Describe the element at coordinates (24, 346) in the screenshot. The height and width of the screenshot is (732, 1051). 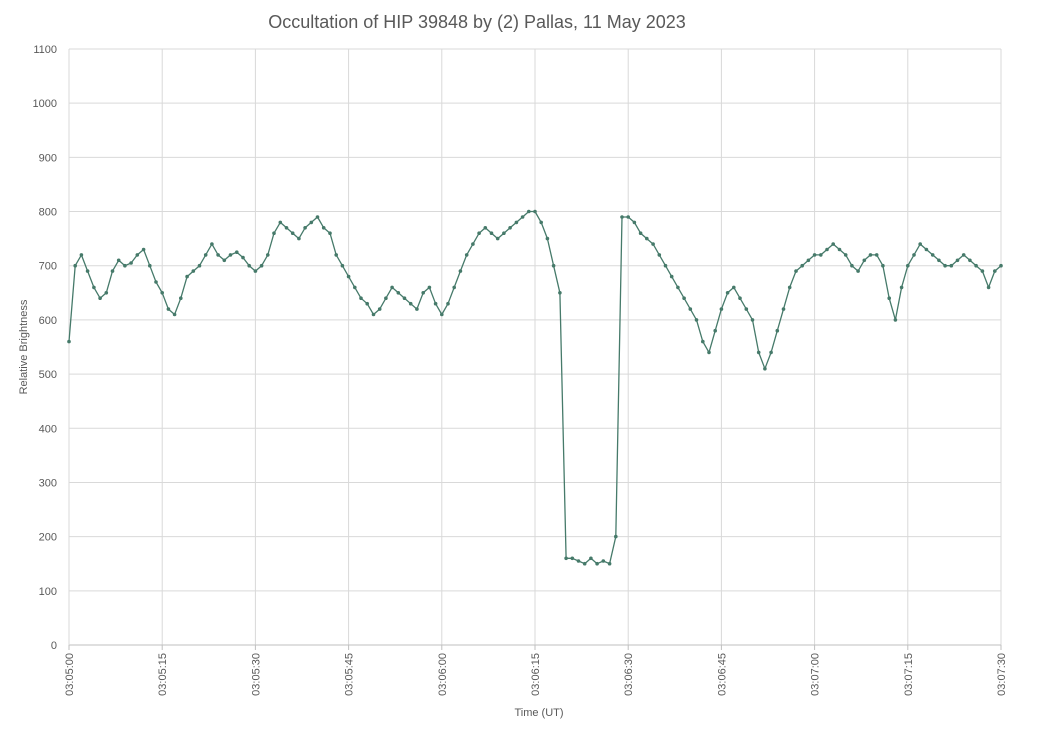
I see `y-axis-title: Relative Brightness` at that location.